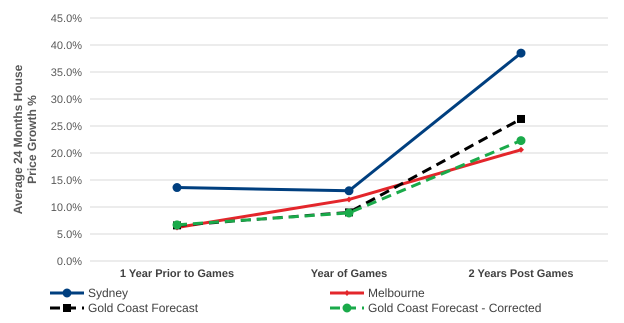  I want to click on y-tick-label: 5.0%, so click(69, 234).